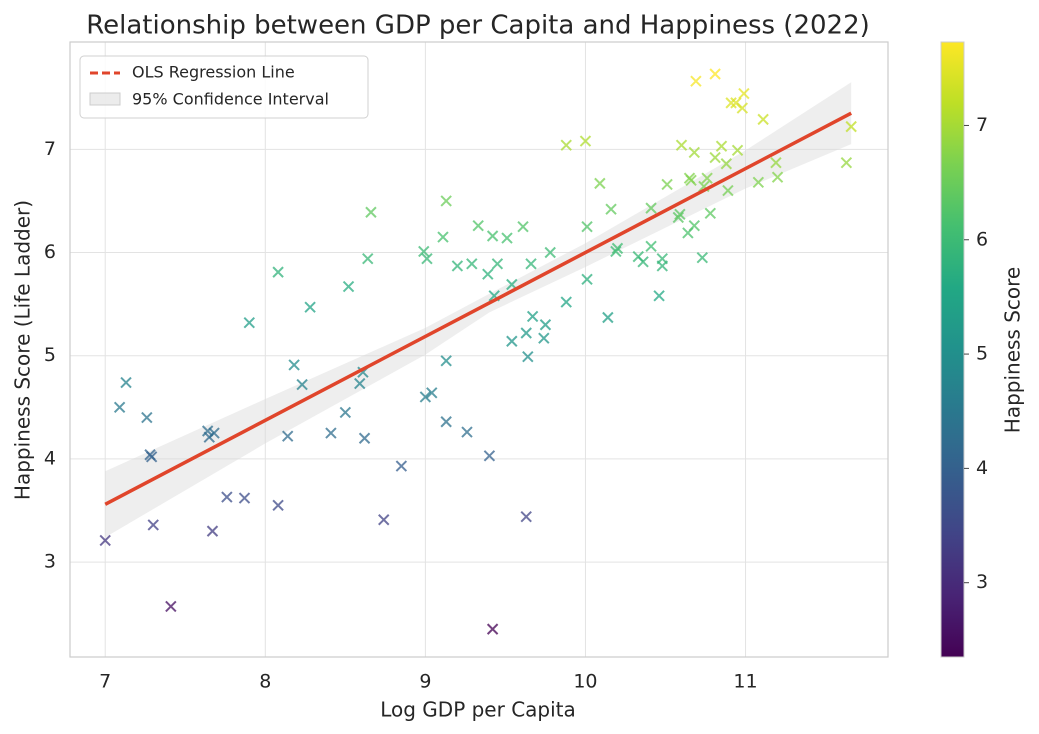 The width and height of the screenshot is (1039, 734). Describe the element at coordinates (50, 149) in the screenshot. I see `y-tick-label: 7` at that location.